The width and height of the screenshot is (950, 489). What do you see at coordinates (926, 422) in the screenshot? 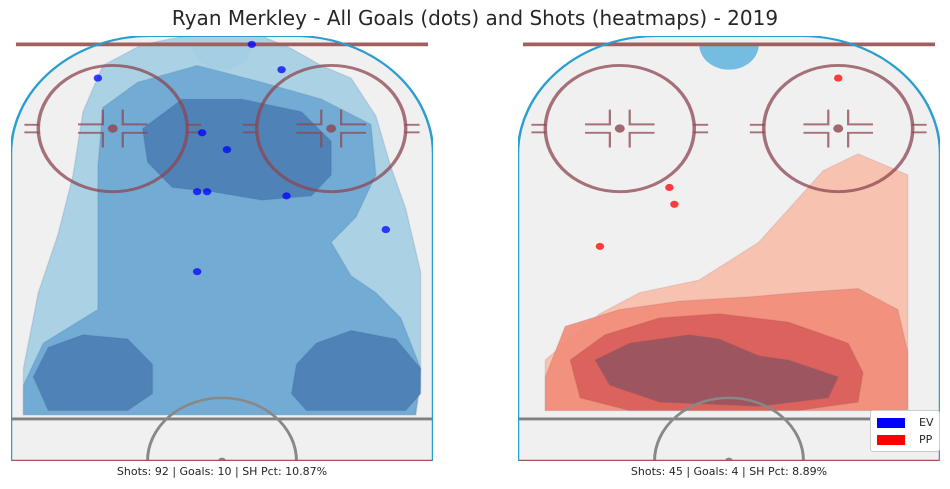
I see `legend-label-ev: EV` at bounding box center [926, 422].